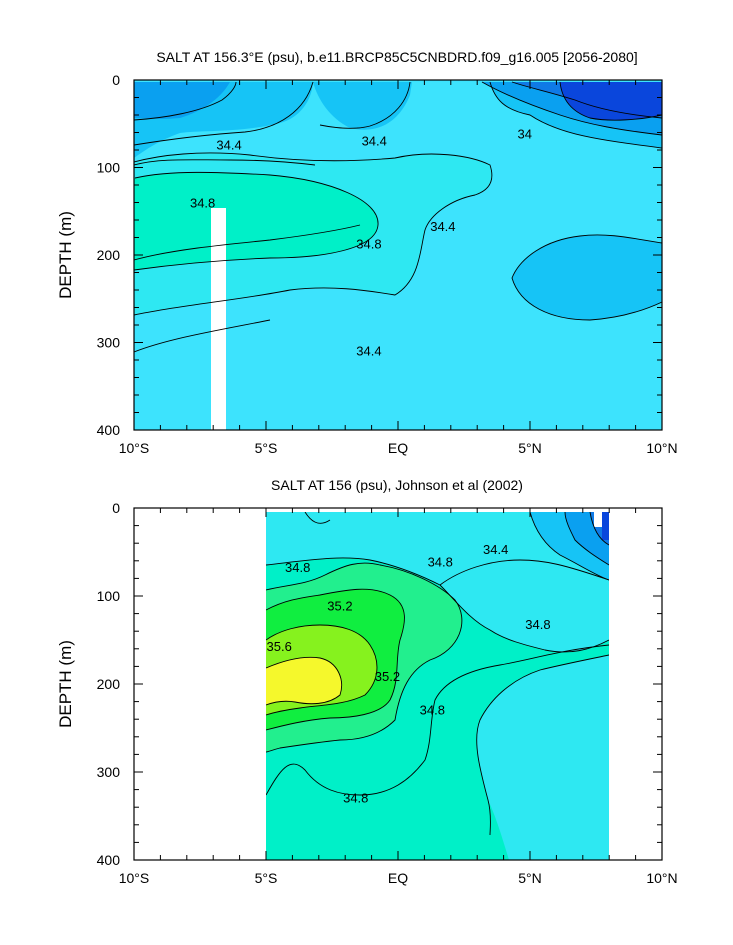 The height and width of the screenshot is (945, 733). Describe the element at coordinates (65, 255) in the screenshot. I see `top-y-axis-label: DEPTH (m)` at that location.